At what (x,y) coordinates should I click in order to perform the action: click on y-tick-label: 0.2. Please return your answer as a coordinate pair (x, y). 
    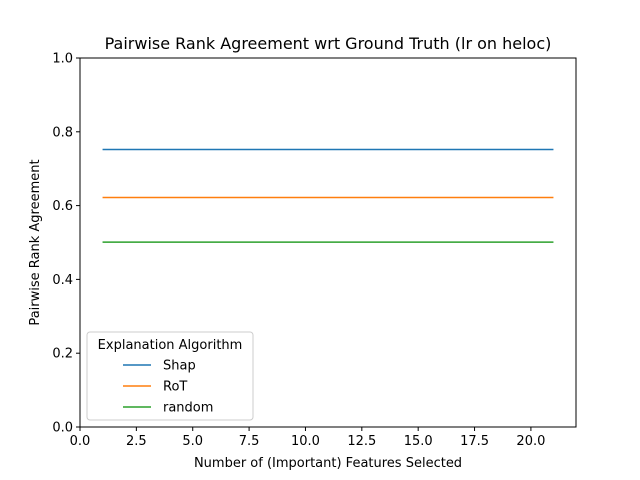
    Looking at the image, I should click on (62, 354).